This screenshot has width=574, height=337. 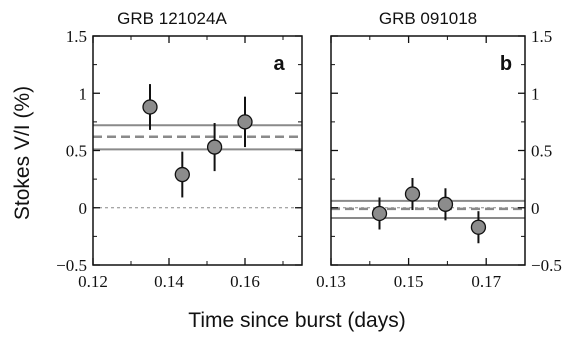 I want to click on panel-a-xtick-label-0: 0.12, so click(x=93, y=281).